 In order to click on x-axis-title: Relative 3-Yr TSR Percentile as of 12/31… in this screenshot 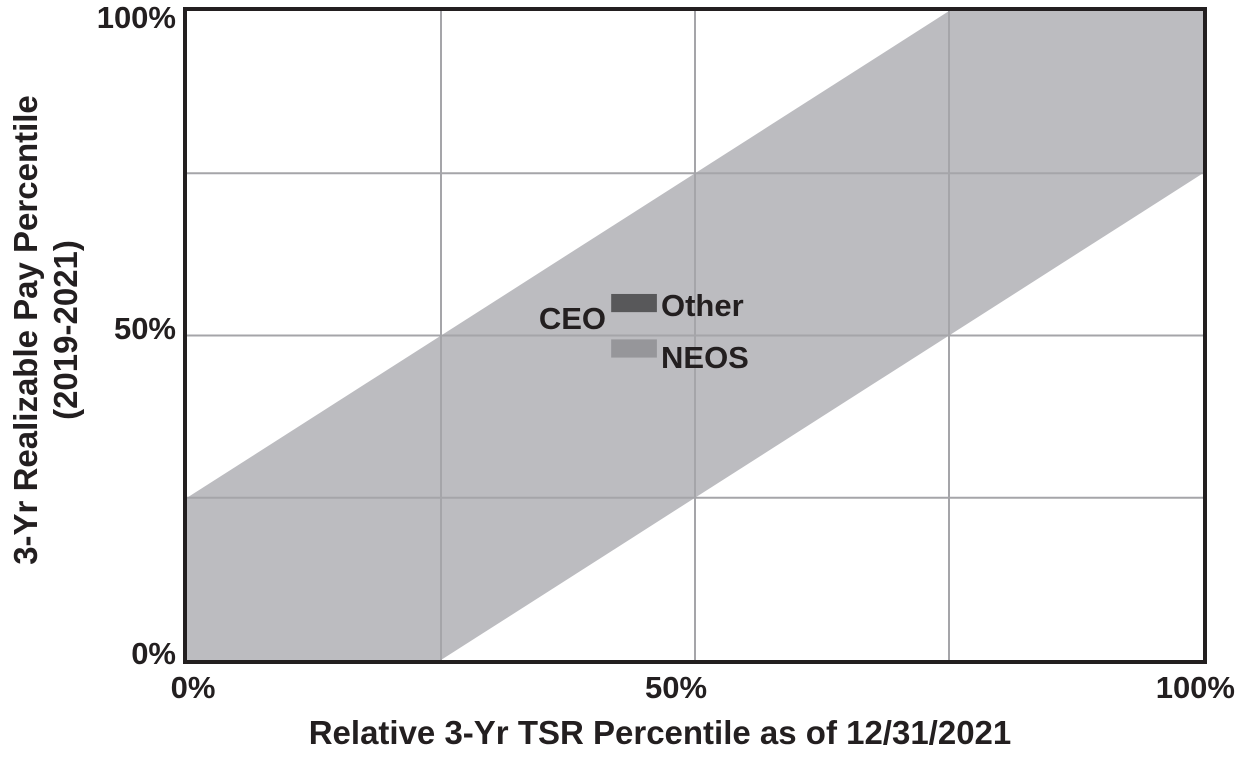, I will do `click(660, 732)`.